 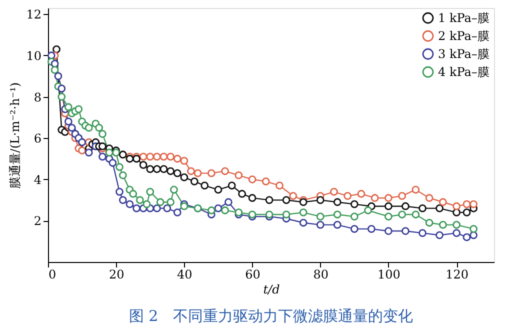 I want to click on caption: 图 2 不同重力驱动力下微滤膜通量的变化, so click(x=271, y=316).